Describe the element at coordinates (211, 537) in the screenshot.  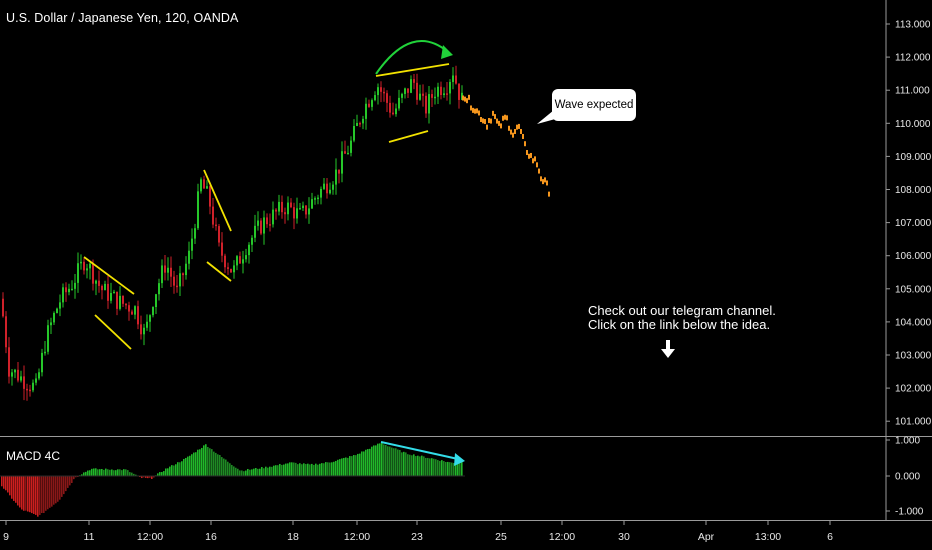
I see `time-tick-label: 16` at that location.